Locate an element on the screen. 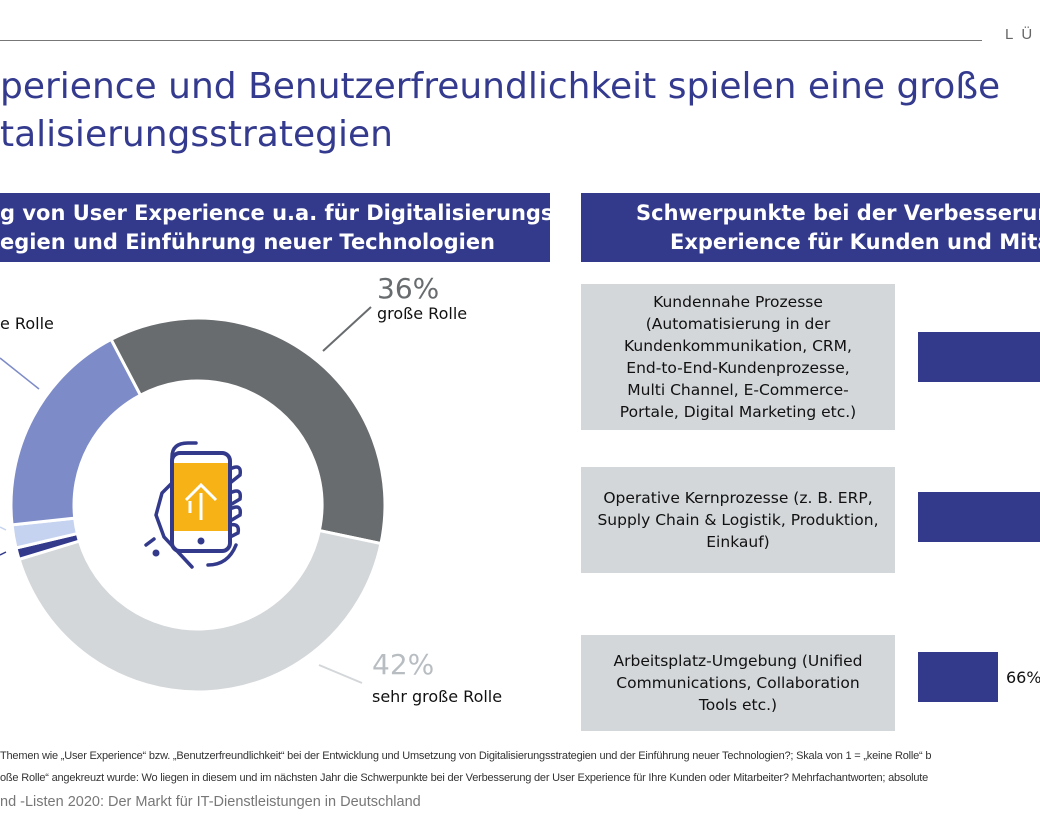 This screenshot has height=832, width=1040. right-title-line-2: Experience für Kunden und Mitar is located at coordinates (855, 242).